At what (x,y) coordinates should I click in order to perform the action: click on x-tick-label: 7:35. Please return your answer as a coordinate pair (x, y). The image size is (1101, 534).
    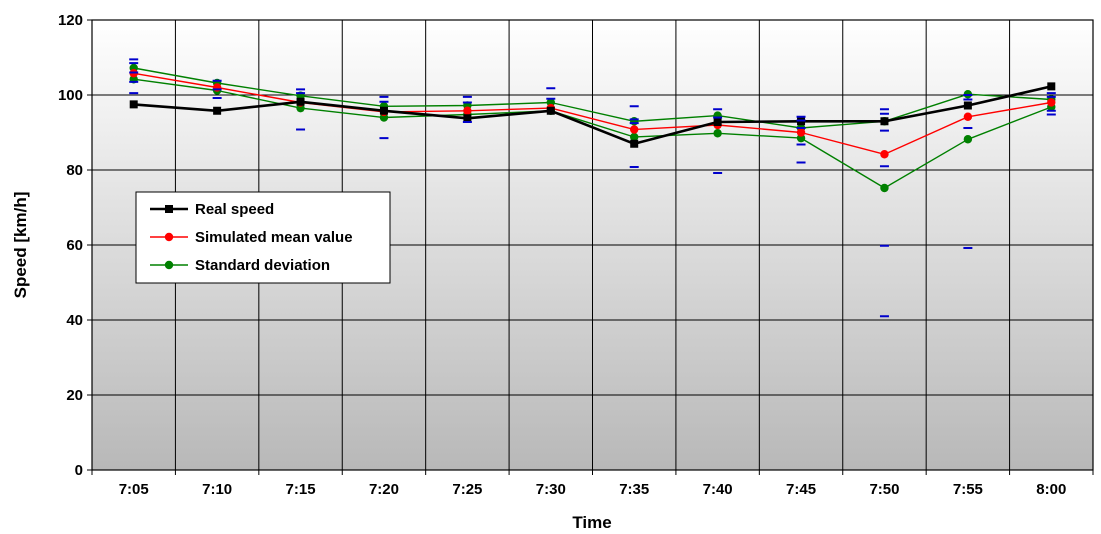
    Looking at the image, I should click on (634, 489).